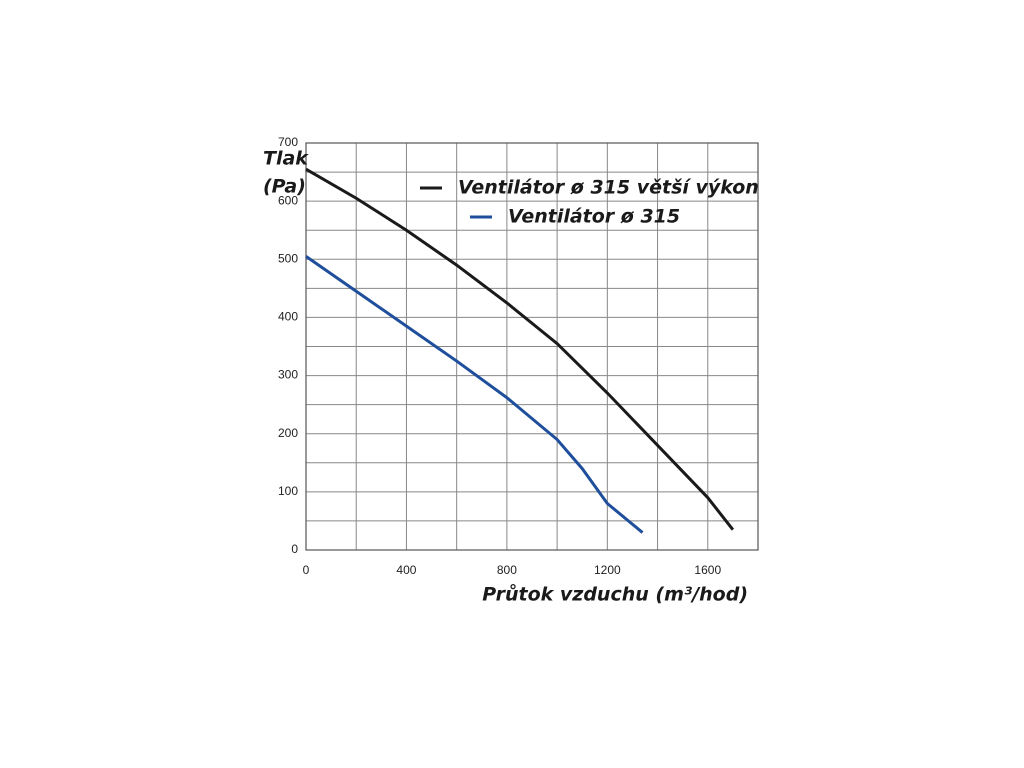  What do you see at coordinates (294, 549) in the screenshot?
I see `y-tick-label: 0` at bounding box center [294, 549].